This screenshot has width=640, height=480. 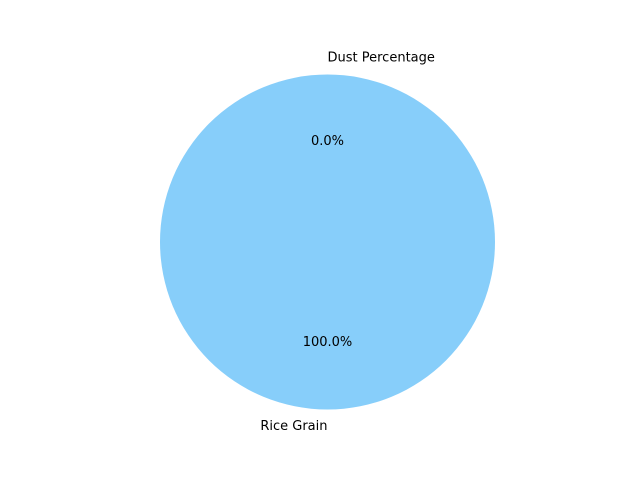 I want to click on slice-pct-label-rice-grain: 100.0%, so click(x=328, y=342).